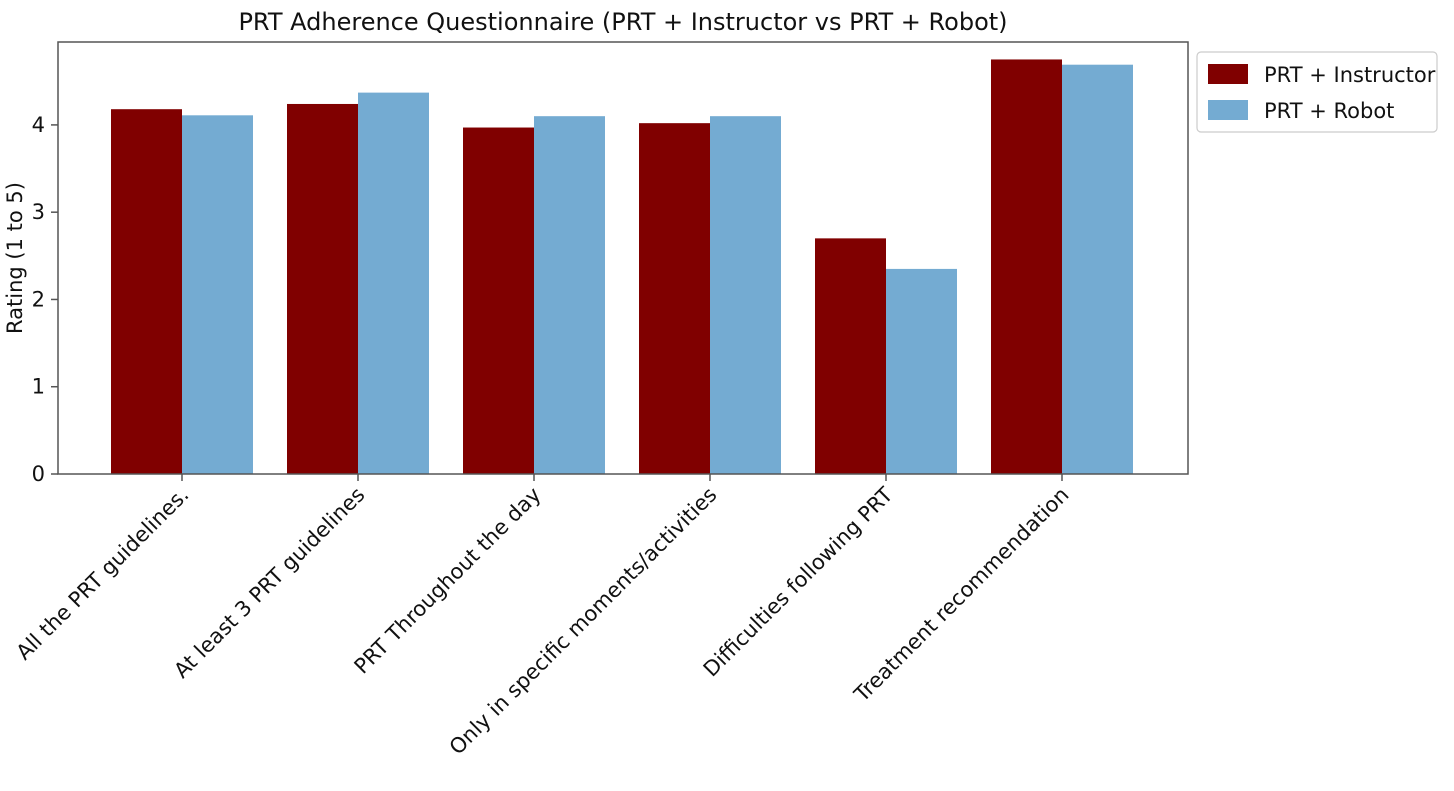 This screenshot has height=791, width=1454. What do you see at coordinates (38, 212) in the screenshot?
I see `y-tick-label: 3` at bounding box center [38, 212].